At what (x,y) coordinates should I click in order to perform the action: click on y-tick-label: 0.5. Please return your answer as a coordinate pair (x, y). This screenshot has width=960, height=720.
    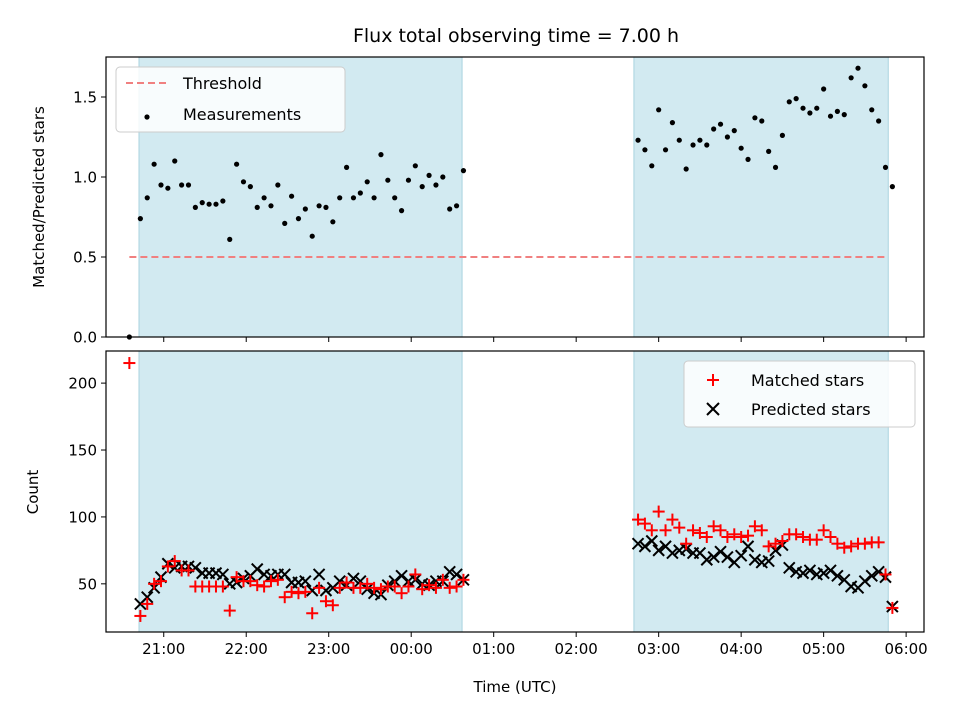
    Looking at the image, I should click on (85, 258).